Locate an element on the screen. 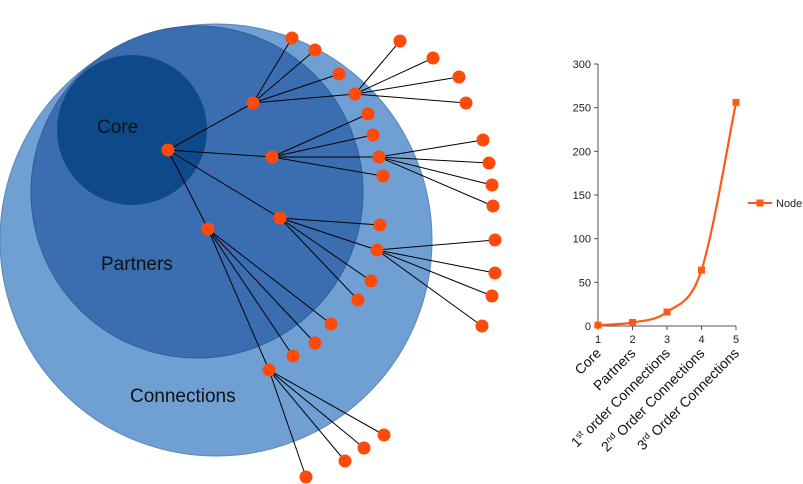 This screenshot has height=484, width=803. legend: Node is located at coordinates (775, 204).